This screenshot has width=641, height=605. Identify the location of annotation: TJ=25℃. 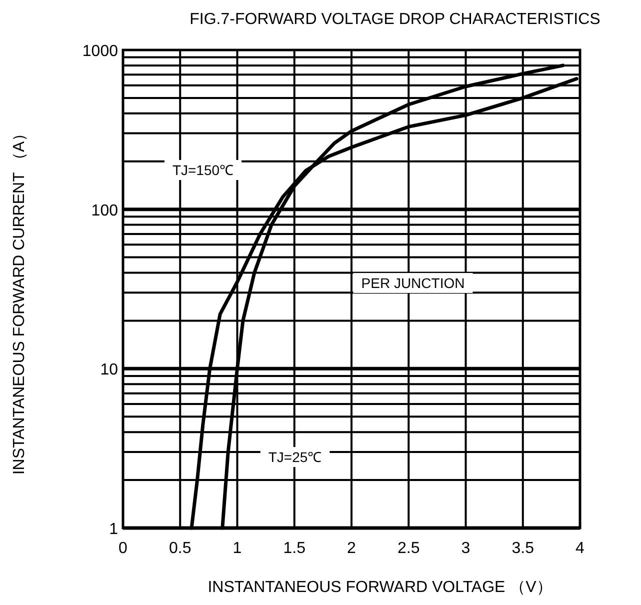
(295, 457).